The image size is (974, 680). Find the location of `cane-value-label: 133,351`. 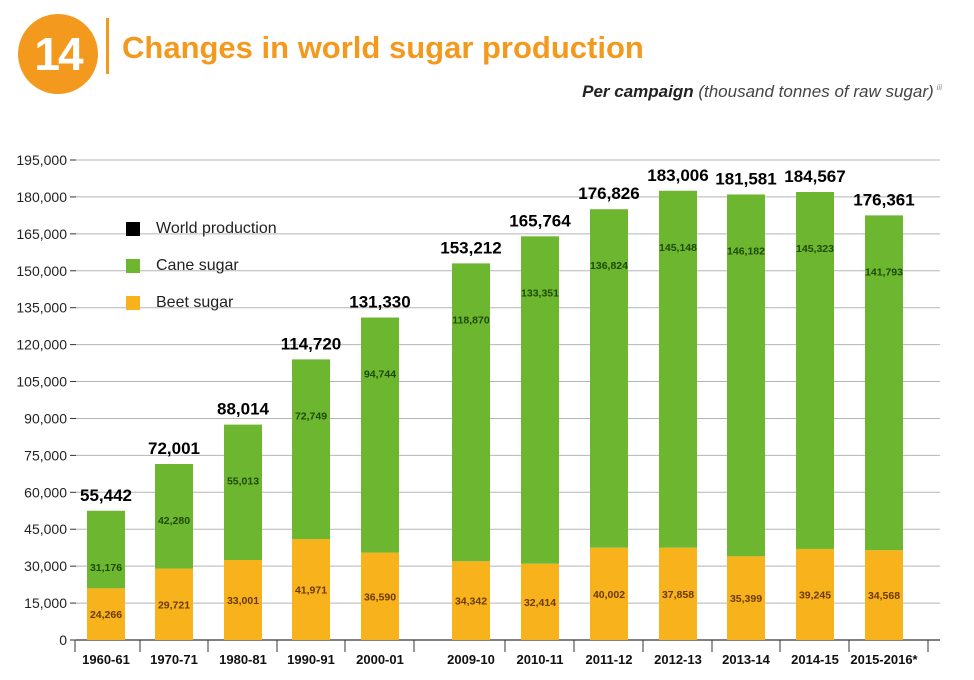

cane-value-label: 133,351 is located at coordinates (540, 293).